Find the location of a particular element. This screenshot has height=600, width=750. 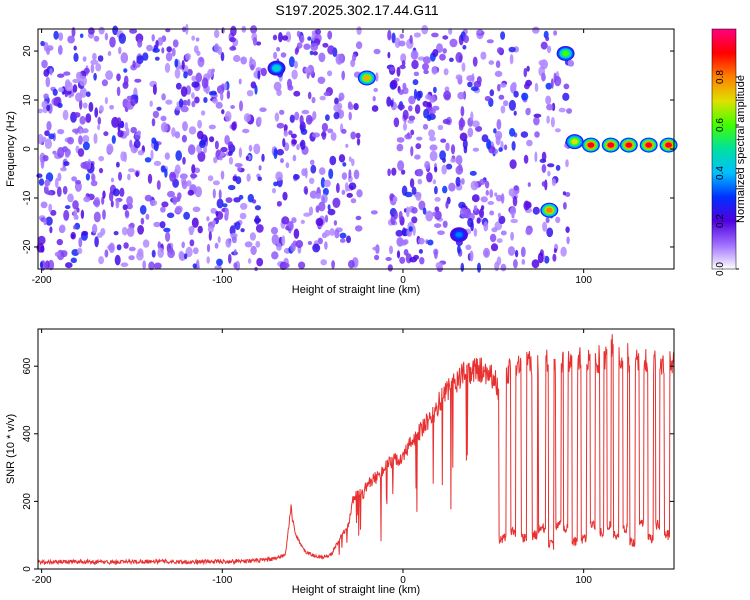

y-tick-label: -20 is located at coordinates (27, 246).